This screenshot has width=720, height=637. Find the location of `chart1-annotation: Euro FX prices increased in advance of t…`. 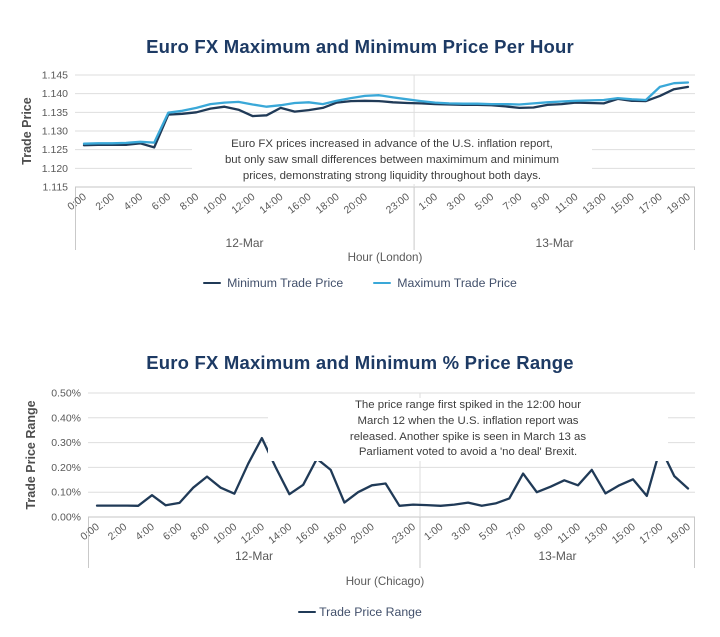

chart1-annotation: Euro FX prices increased in advance of t… is located at coordinates (392, 161).